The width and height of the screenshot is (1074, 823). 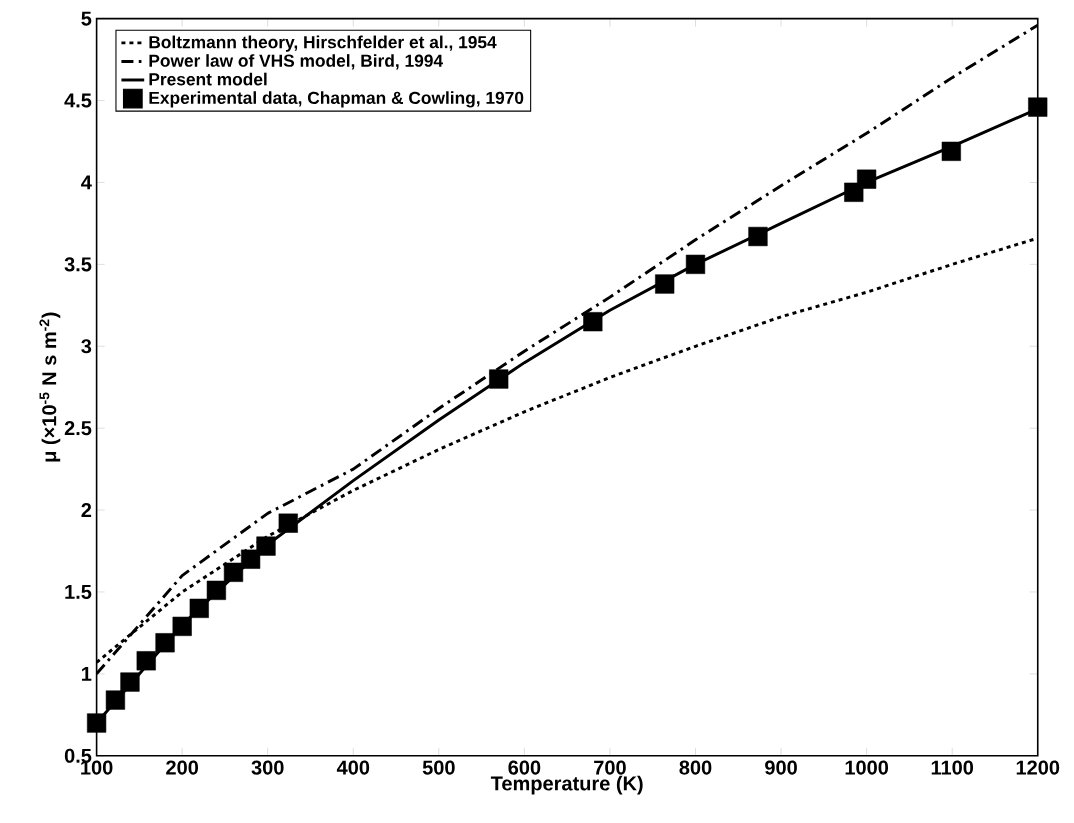 What do you see at coordinates (438, 767) in the screenshot?
I see `x-tick-label: 500` at bounding box center [438, 767].